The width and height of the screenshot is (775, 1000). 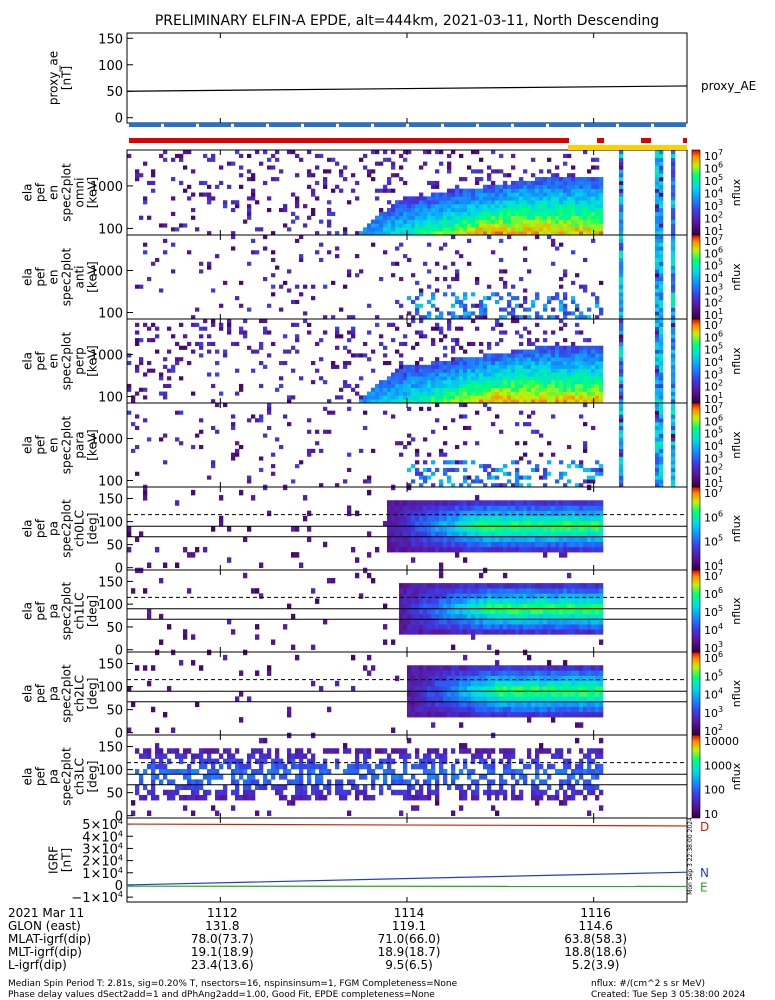 I want to click on colorbar-tick-label: 10², so click(x=713, y=730).